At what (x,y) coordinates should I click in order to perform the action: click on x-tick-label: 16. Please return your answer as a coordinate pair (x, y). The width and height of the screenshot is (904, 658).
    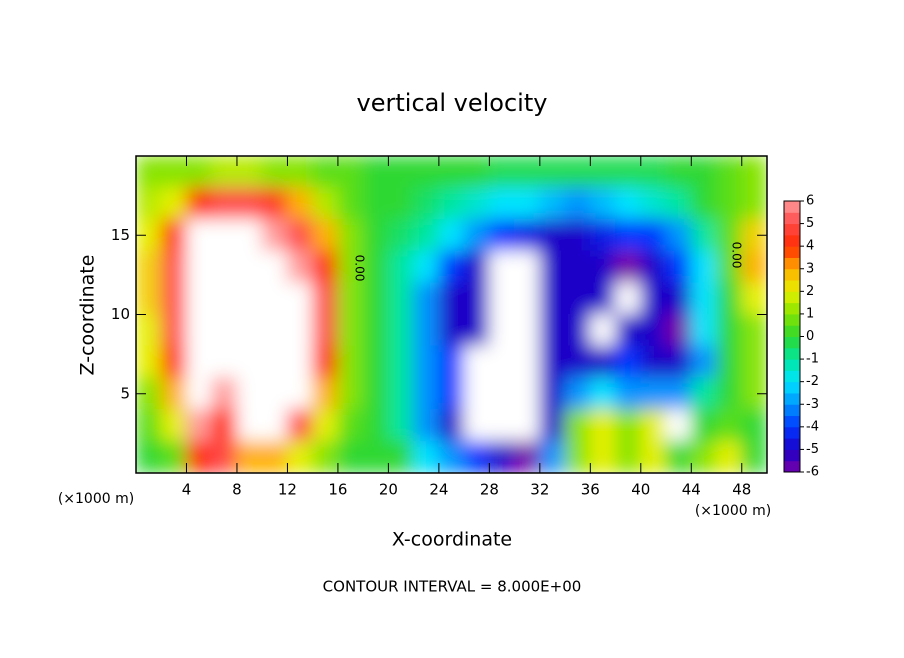
    Looking at the image, I should click on (337, 490).